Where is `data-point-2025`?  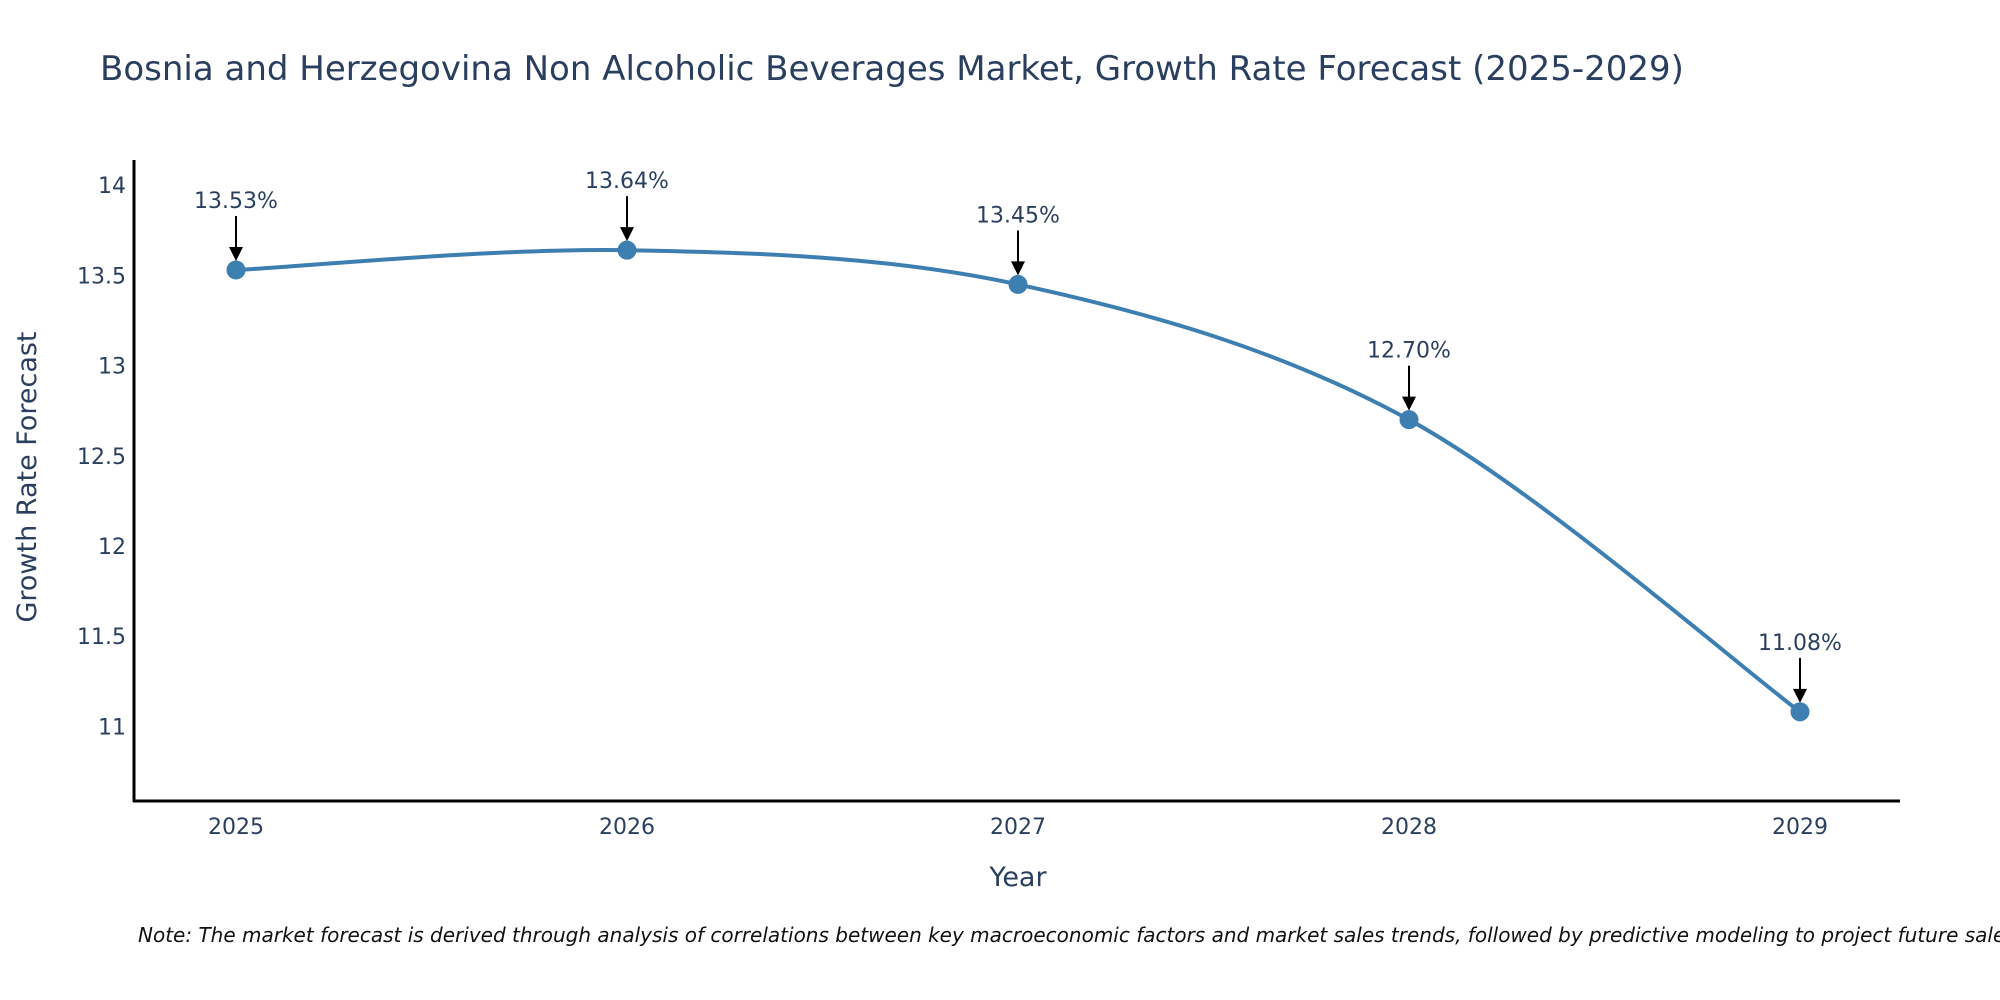 data-point-2025 is located at coordinates (236, 270).